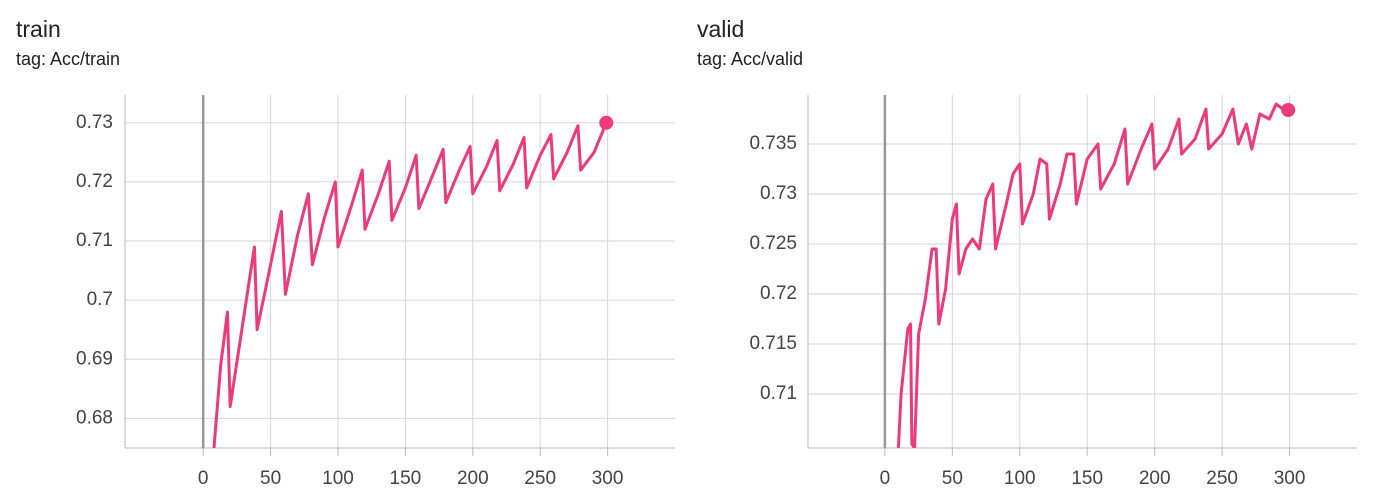 This screenshot has height=498, width=1398. Describe the element at coordinates (94, 358) in the screenshot. I see `y-tick-label: 0.69` at that location.